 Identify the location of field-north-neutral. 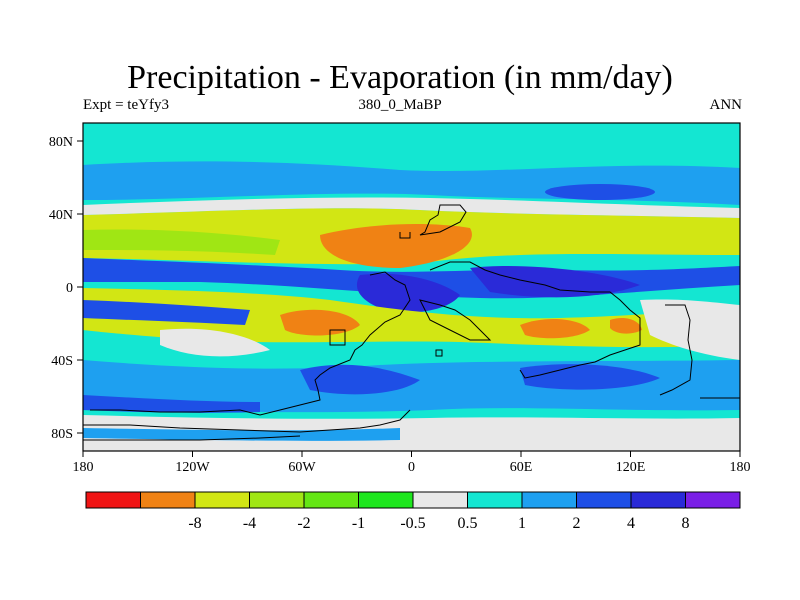
(411, 207).